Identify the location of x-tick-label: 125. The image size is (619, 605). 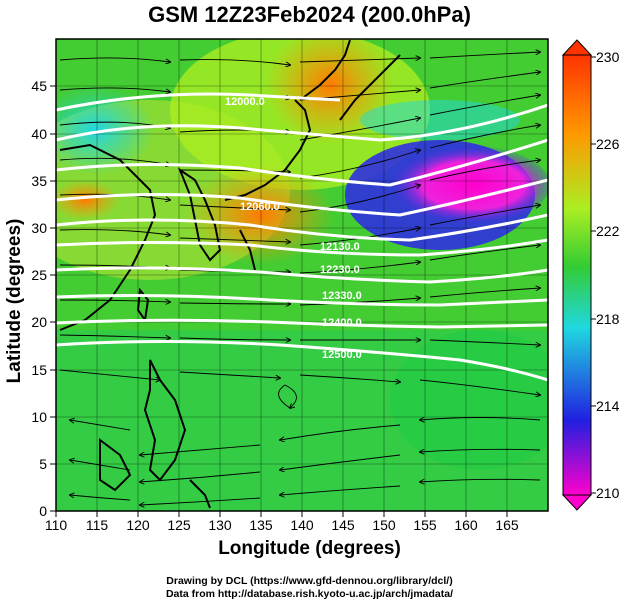
(179, 525).